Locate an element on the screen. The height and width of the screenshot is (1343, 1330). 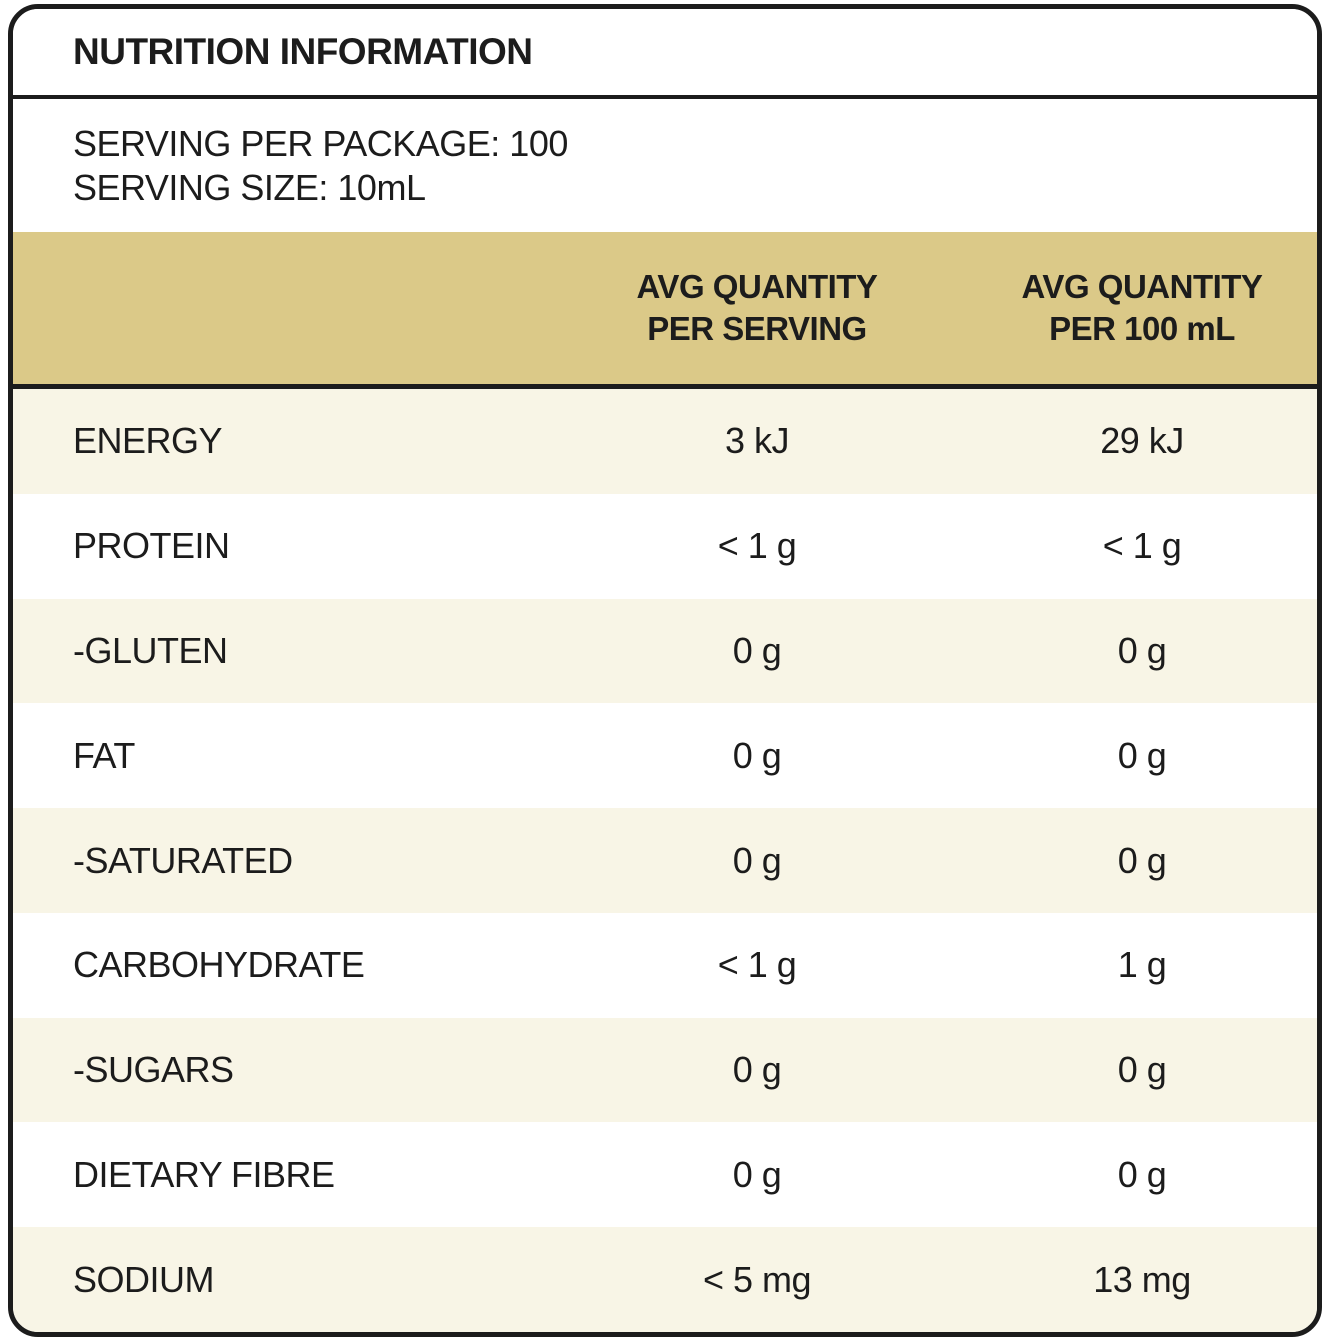
nutrient-per-serving: 3 kJ is located at coordinates (757, 441).